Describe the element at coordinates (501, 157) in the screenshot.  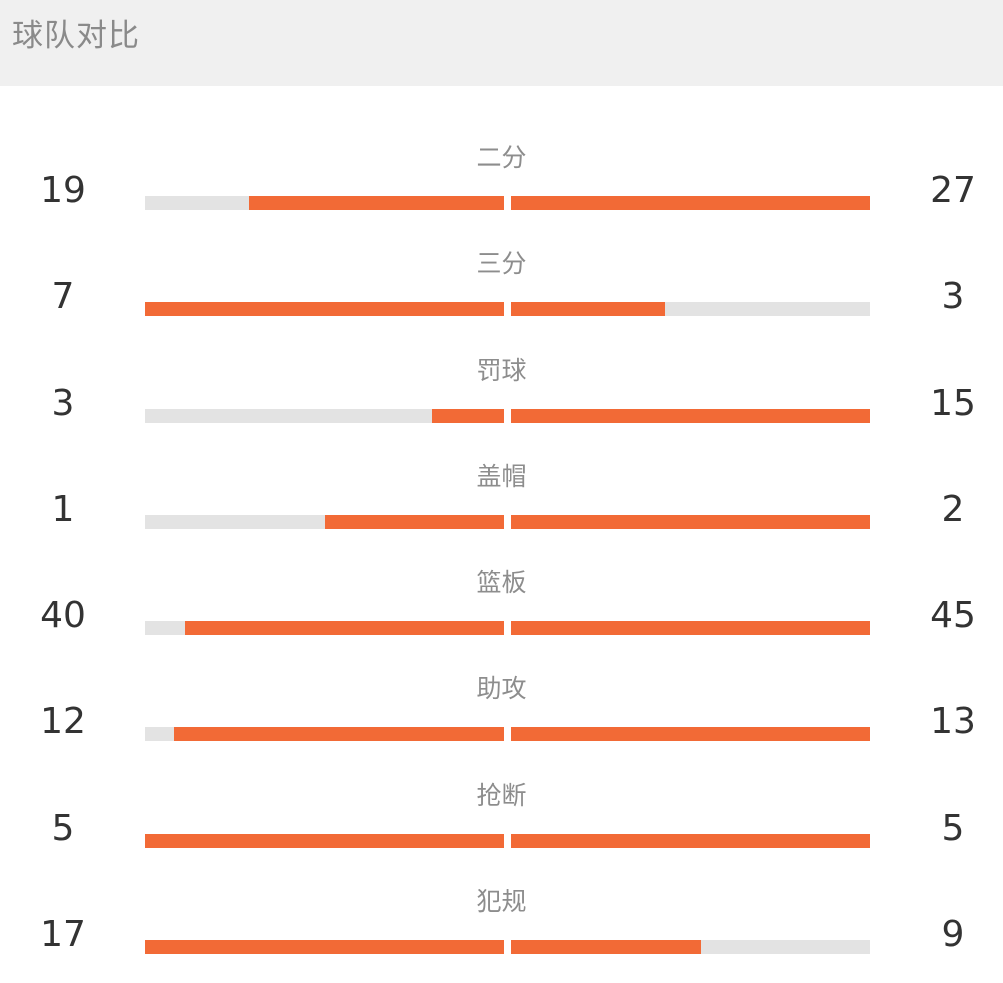
I see `stat-label: 二分` at that location.